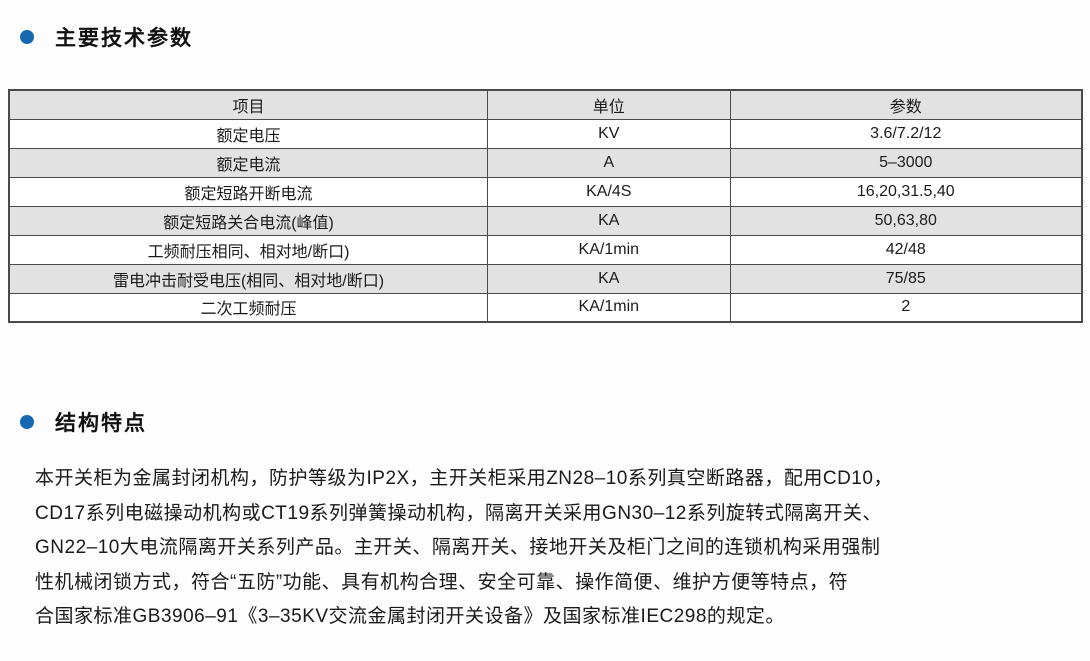 The height and width of the screenshot is (661, 1090). Describe the element at coordinates (609, 104) in the screenshot. I see `col-header-unit: 单位` at that location.